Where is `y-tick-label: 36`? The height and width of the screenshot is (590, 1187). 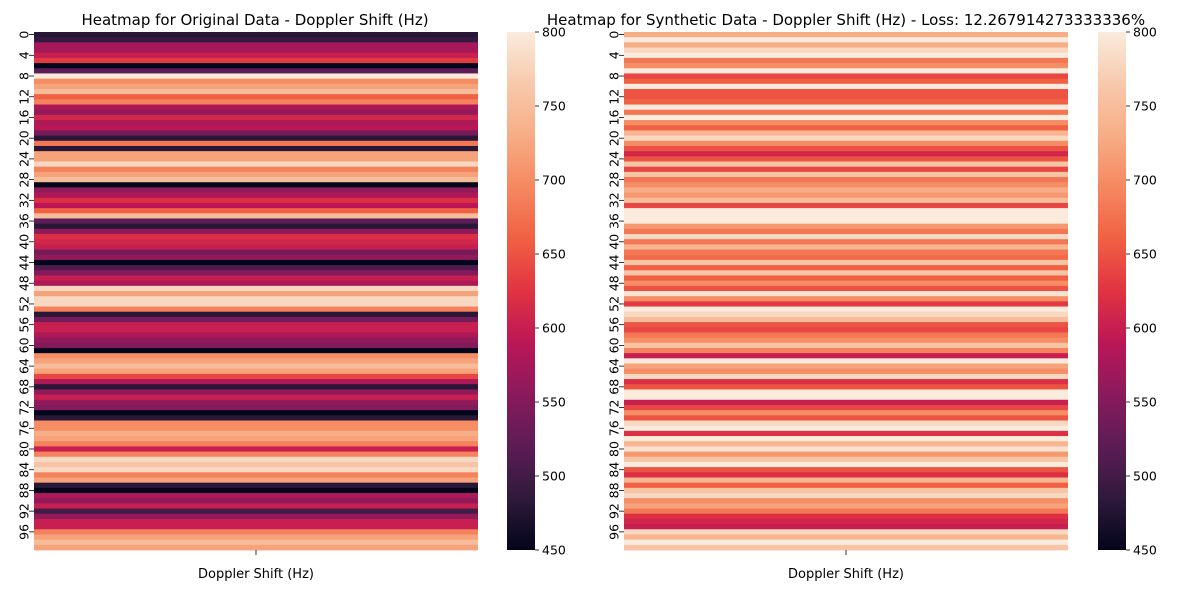
y-tick-label: 36 is located at coordinates (614, 221).